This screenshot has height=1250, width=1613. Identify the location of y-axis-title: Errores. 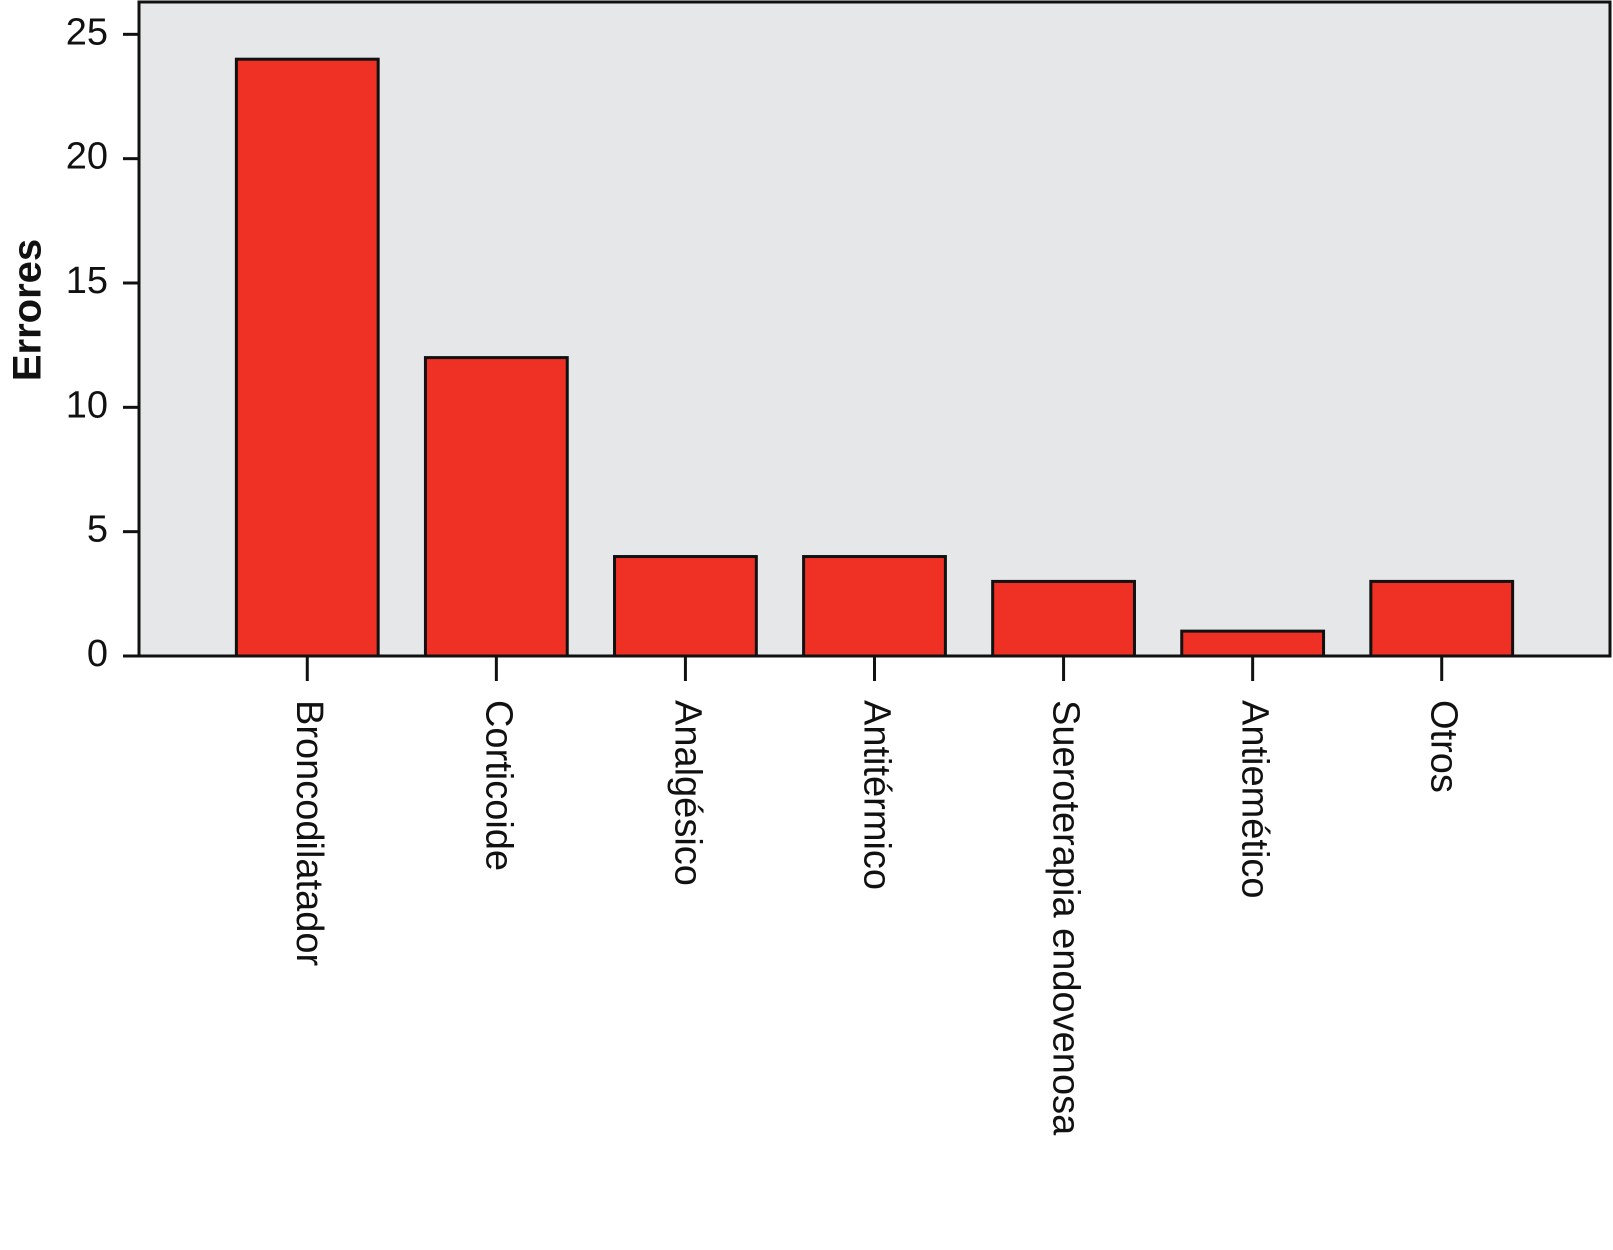
(28, 310).